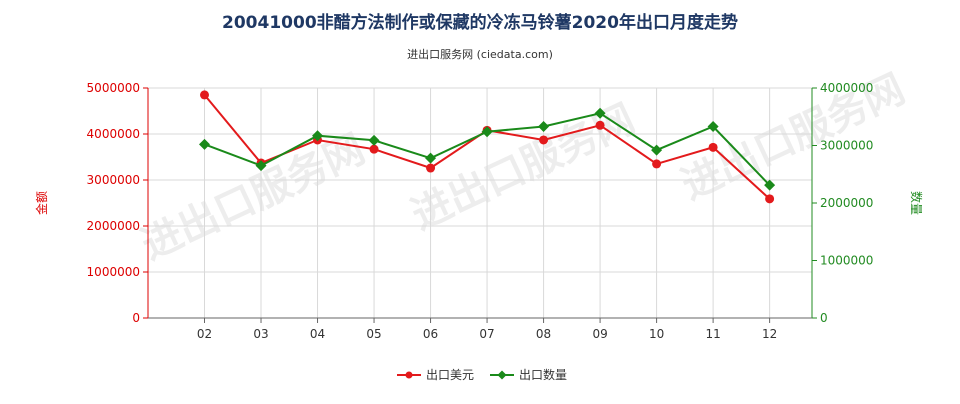 The width and height of the screenshot is (960, 404). I want to click on legend-label: 出口数量, so click(543, 374).